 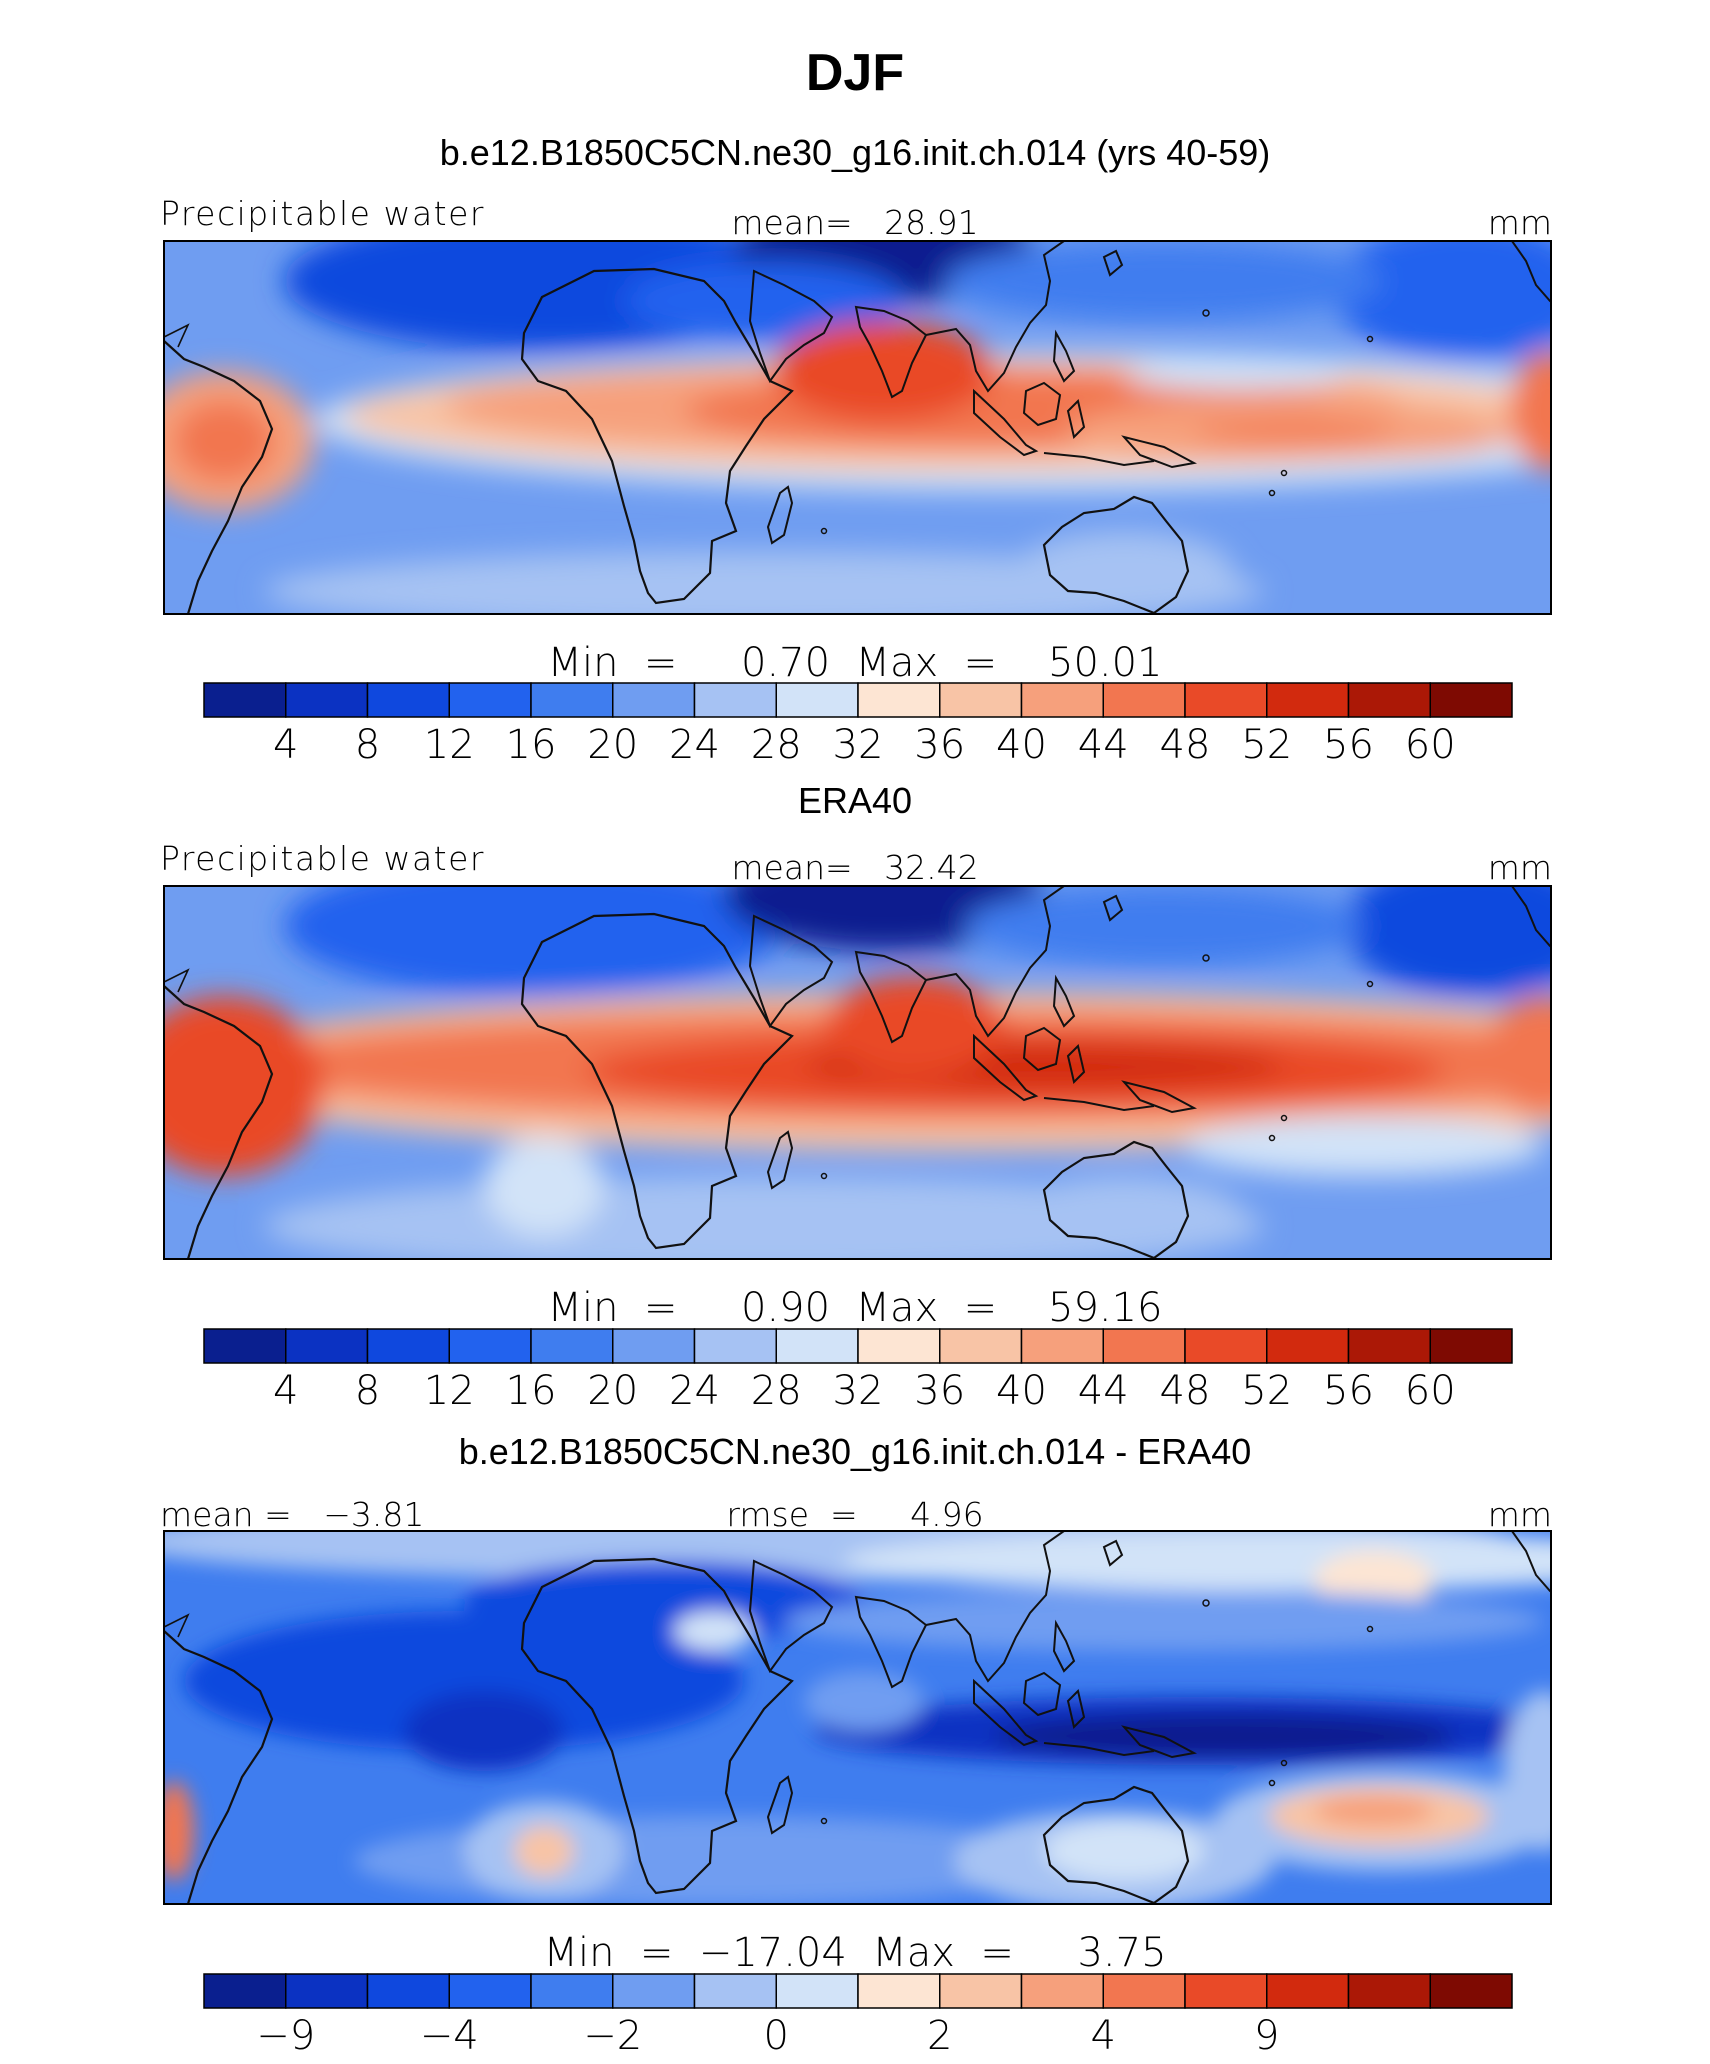 I want to click on panel-1-center-label: mean= 28.91, so click(x=854, y=222).